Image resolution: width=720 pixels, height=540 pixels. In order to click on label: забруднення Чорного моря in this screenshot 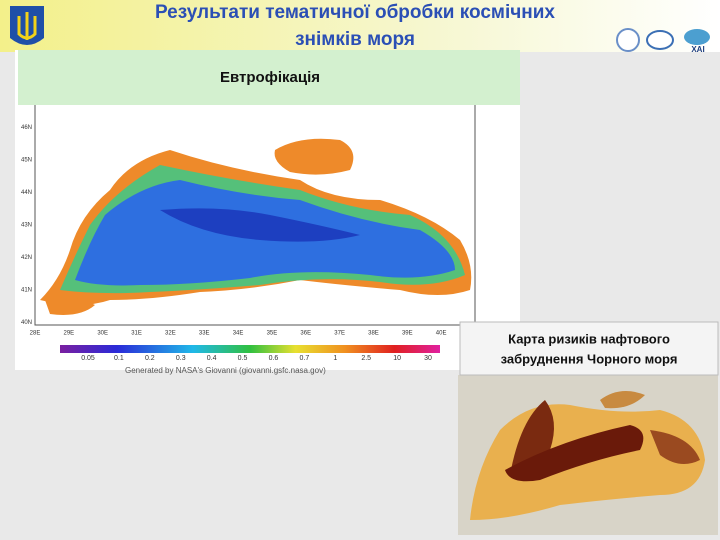, I will do `click(589, 358)`.